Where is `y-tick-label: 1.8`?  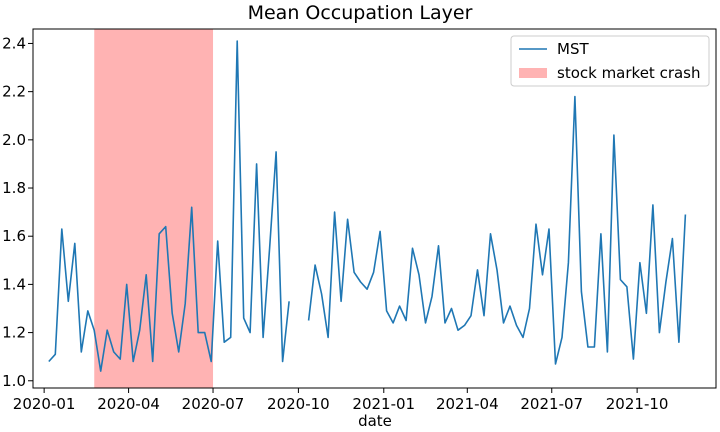
y-tick-label: 1.8 is located at coordinates (14, 188).